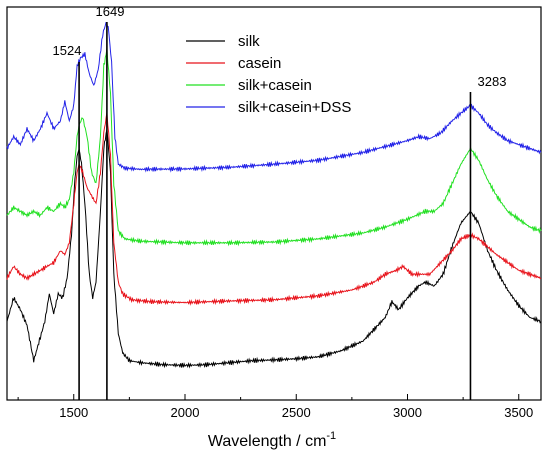 Image resolution: width=550 pixels, height=465 pixels. Describe the element at coordinates (268, 74) in the screenshot. I see `legend: silk casein silk+casein silk+casein+DSS` at that location.